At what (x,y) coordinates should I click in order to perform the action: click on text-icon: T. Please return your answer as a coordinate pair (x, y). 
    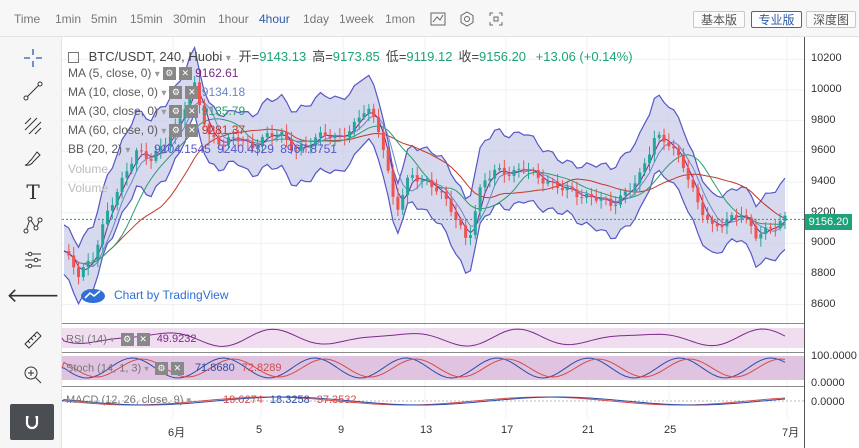
    Looking at the image, I should click on (33, 192).